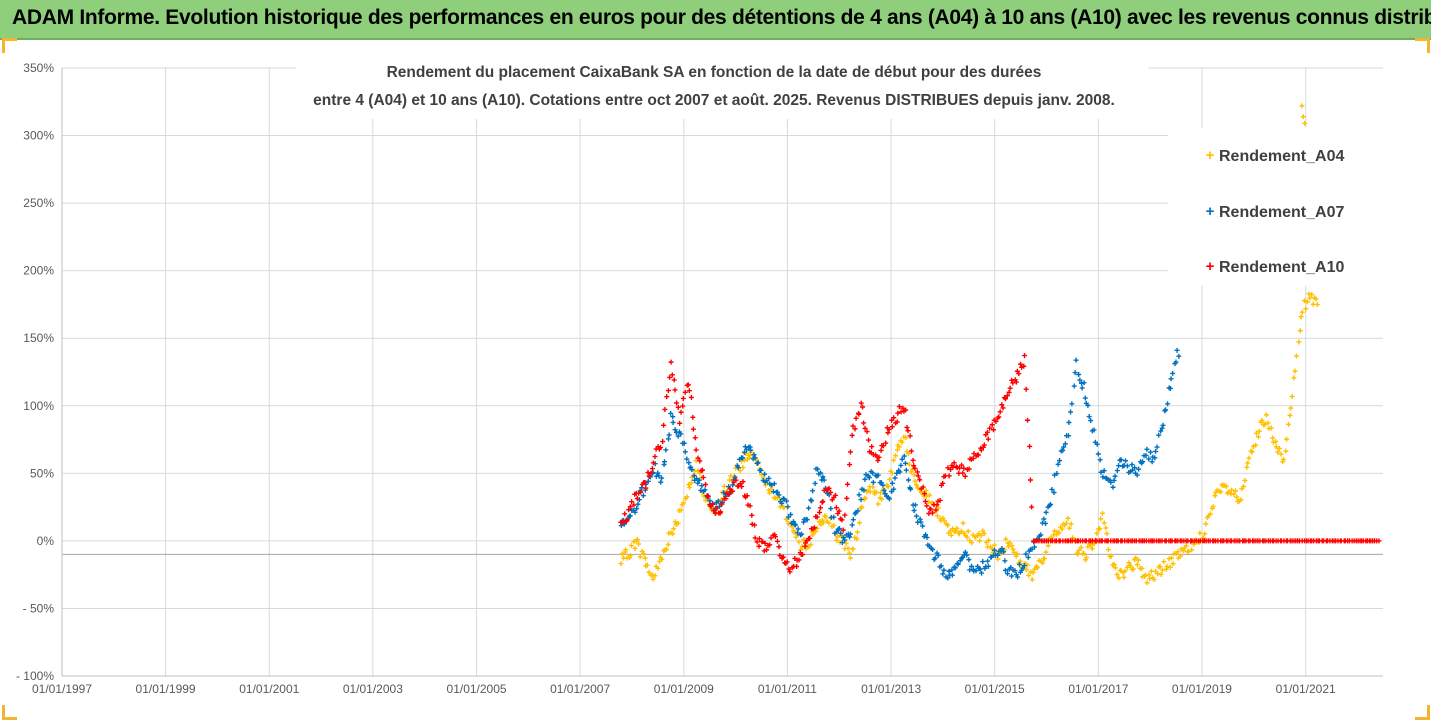  What do you see at coordinates (38, 203) in the screenshot?
I see `y-tick-label: 250%` at bounding box center [38, 203].